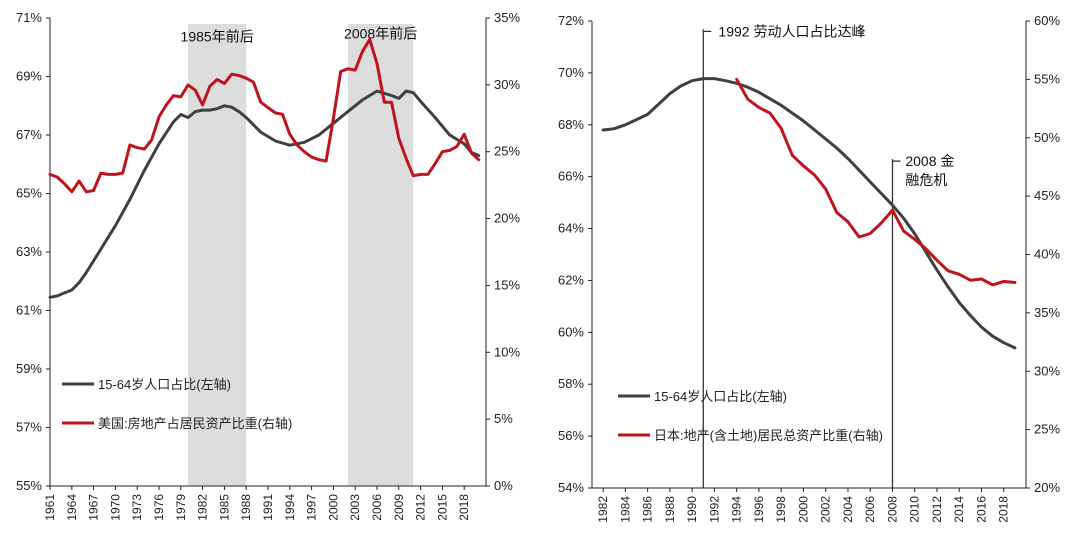  I want to click on x-tick-label: 2004, so click(848, 509).